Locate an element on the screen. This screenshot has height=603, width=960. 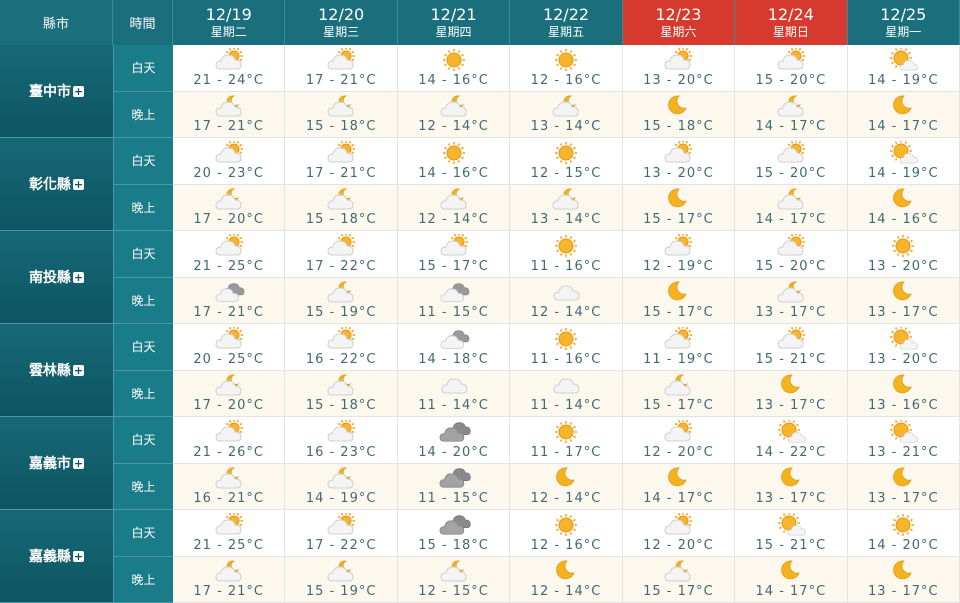
forecast-cell: 17 - 20°C is located at coordinates (229, 207).